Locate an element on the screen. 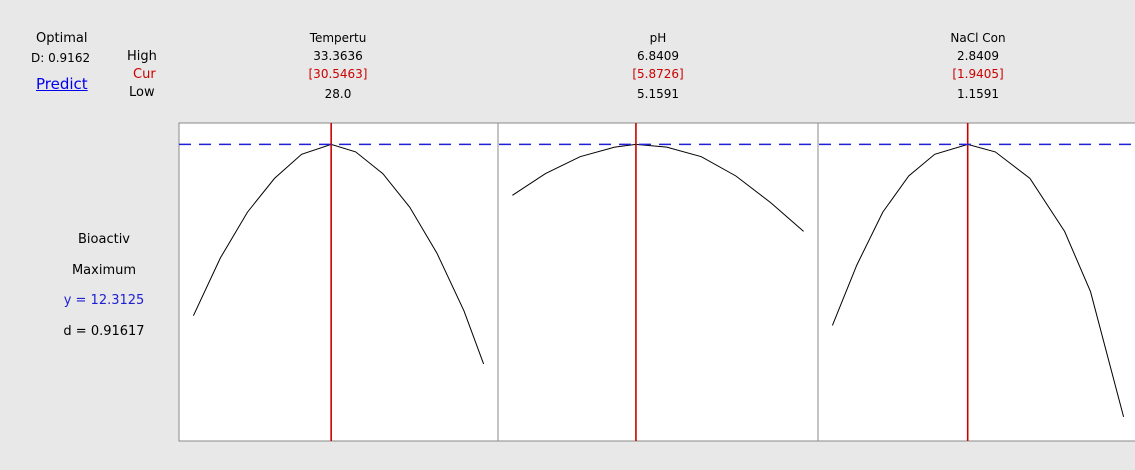 This screenshot has height=470, width=1135. optimal-label: Optimal is located at coordinates (62, 38).